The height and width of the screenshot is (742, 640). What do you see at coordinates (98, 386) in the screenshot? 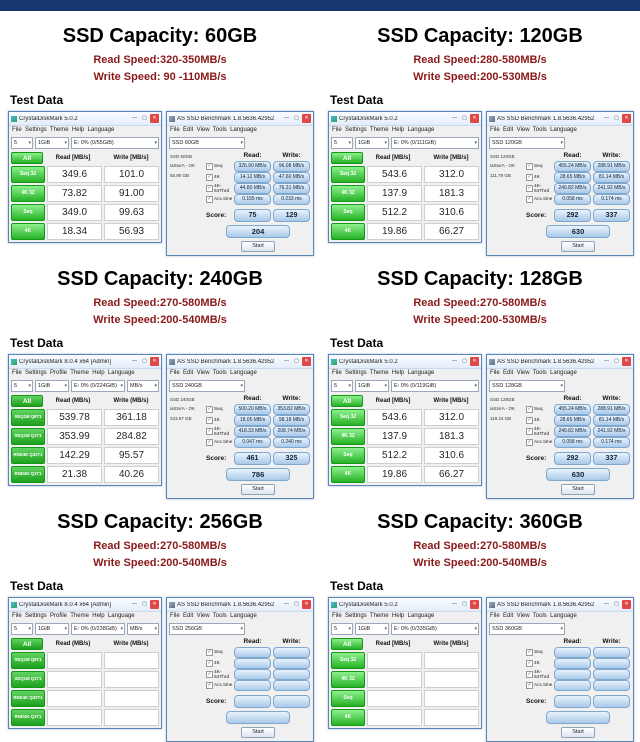
I see `cdm-drive-dropdown: E: 0% (0/224GiB)` at bounding box center [98, 386].